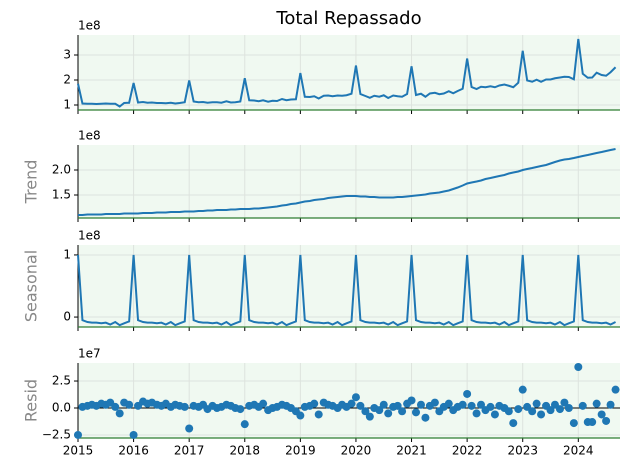 The height and width of the screenshot is (470, 629). Describe the element at coordinates (31, 400) in the screenshot. I see `y-axis-label: Resid` at that location.